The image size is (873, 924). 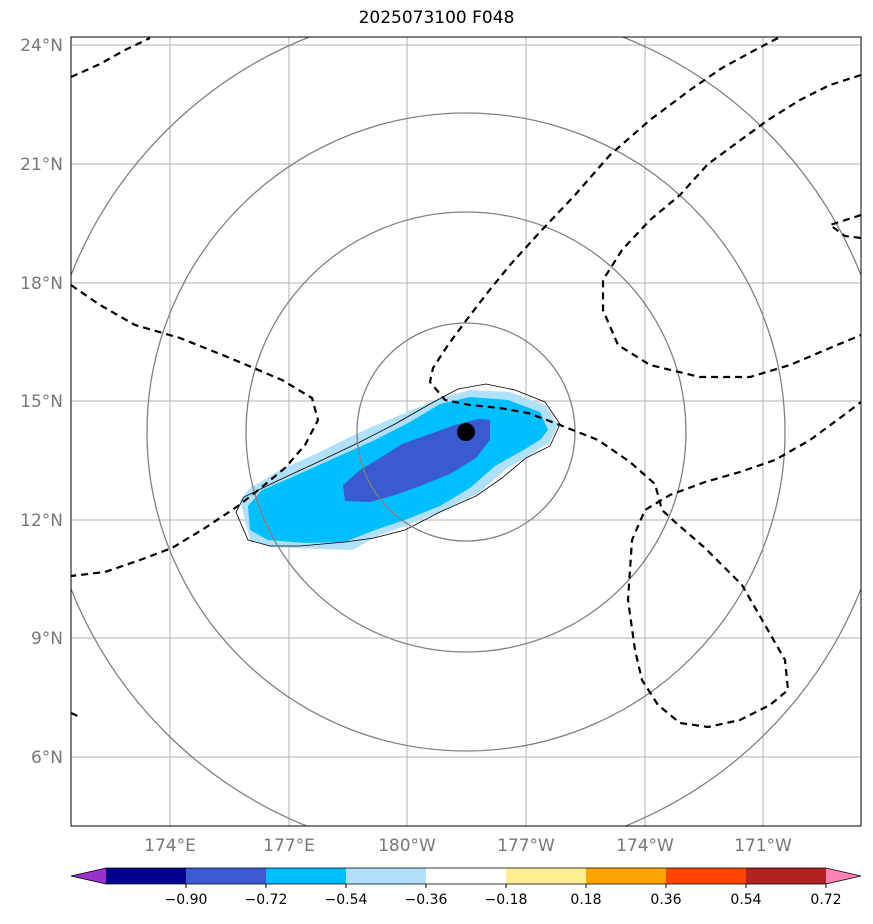 What do you see at coordinates (645, 846) in the screenshot?
I see `lon-label: 174°W` at bounding box center [645, 846].